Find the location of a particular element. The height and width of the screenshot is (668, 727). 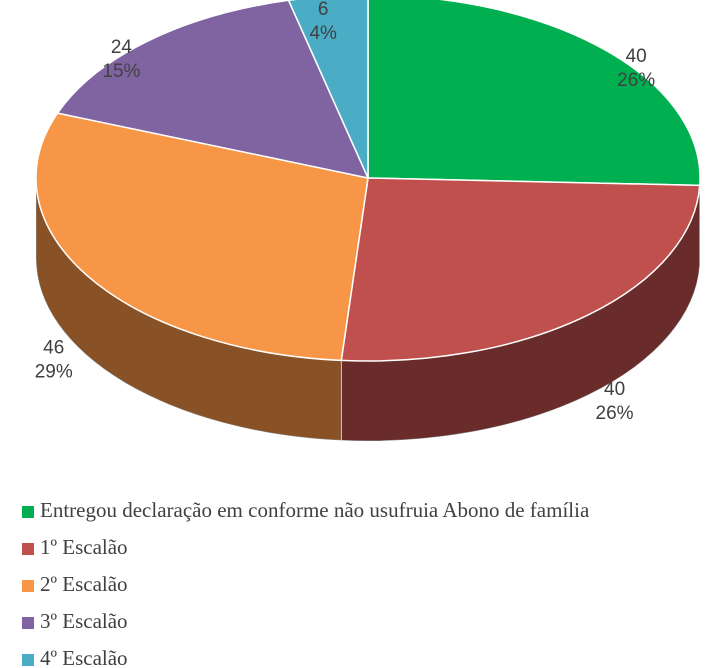

data-label: 46 is located at coordinates (53, 348).